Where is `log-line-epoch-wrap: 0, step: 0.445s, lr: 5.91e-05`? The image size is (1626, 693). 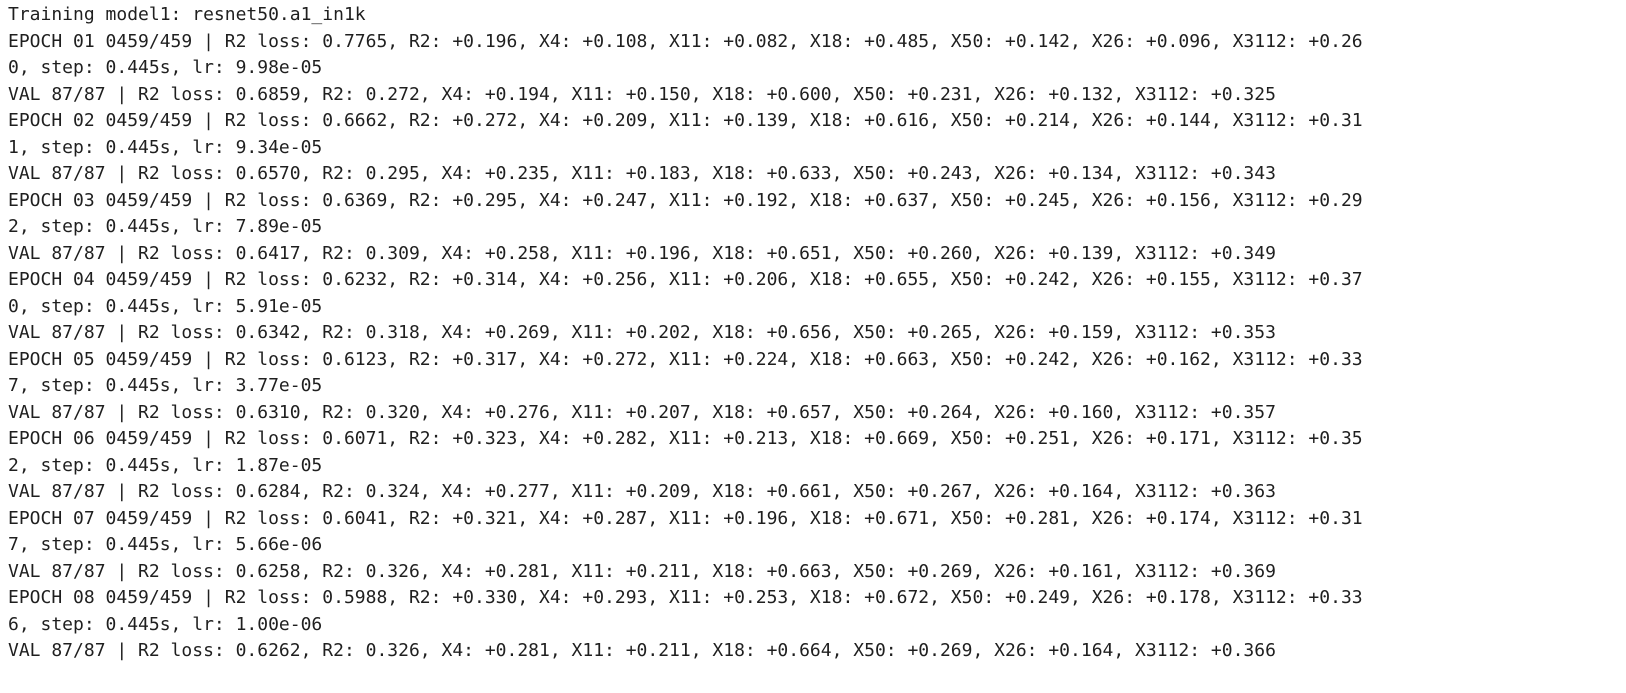 log-line-epoch-wrap: 0, step: 0.445s, lr: 5.91e-05 is located at coordinates (165, 306).